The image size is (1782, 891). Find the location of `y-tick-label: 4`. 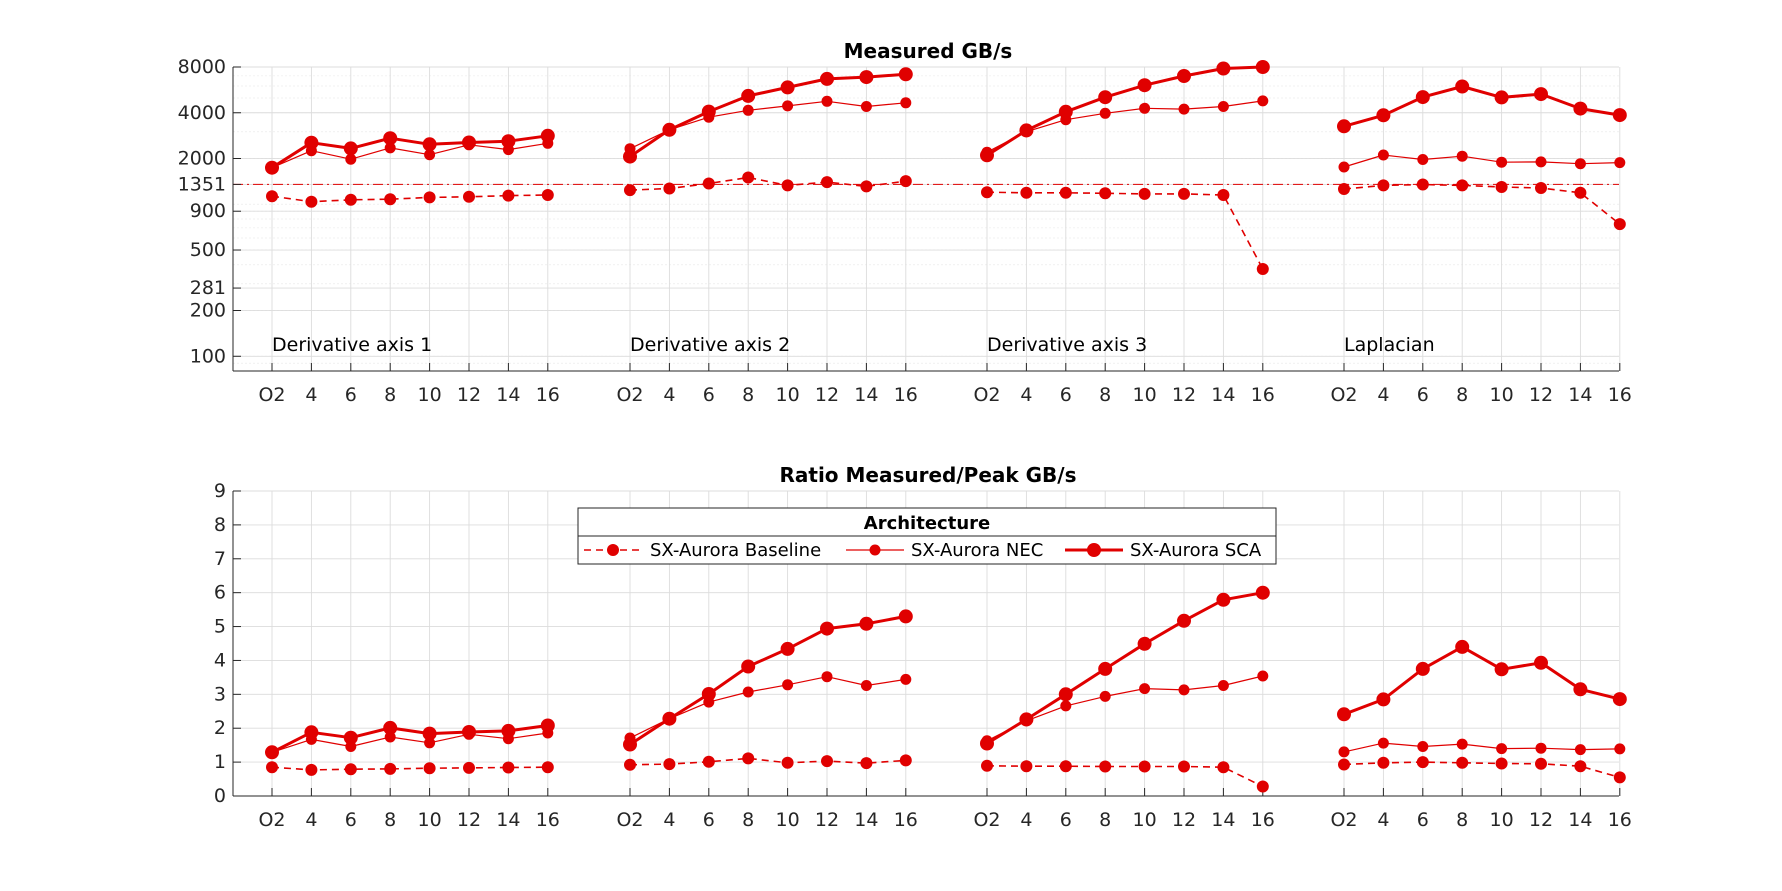

y-tick-label: 4 is located at coordinates (220, 660).